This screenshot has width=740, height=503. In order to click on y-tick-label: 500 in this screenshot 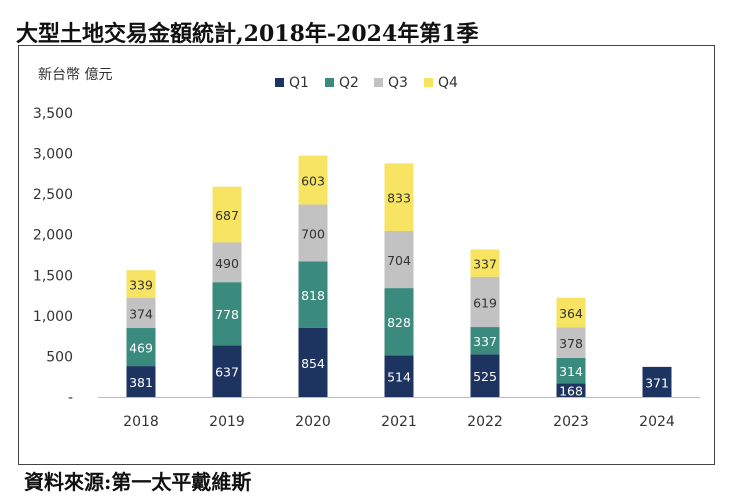, I will do `click(59, 357)`.